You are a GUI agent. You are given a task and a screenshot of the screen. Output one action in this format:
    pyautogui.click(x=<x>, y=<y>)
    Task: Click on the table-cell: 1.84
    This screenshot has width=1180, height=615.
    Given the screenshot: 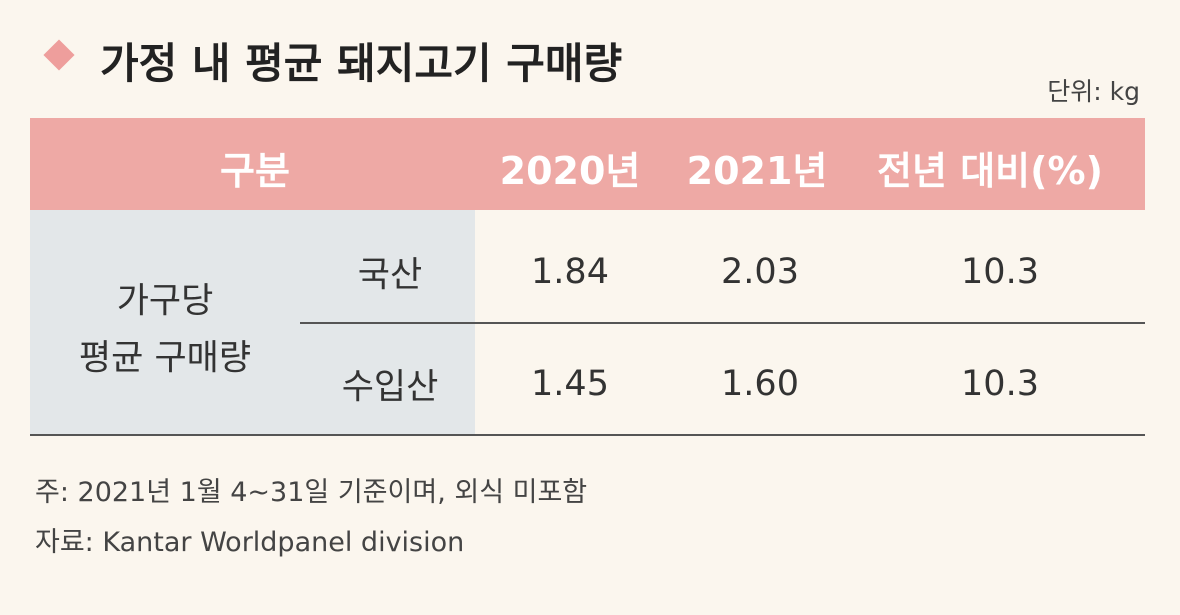 What is the action you would take?
    pyautogui.click(x=570, y=272)
    